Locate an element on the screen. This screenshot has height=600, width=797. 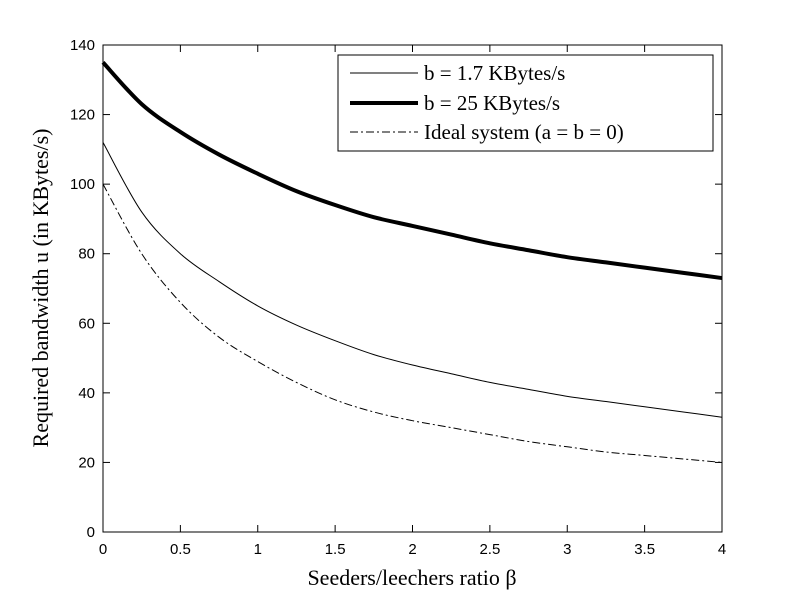
x-tick-label: 1.5 is located at coordinates (335, 549).